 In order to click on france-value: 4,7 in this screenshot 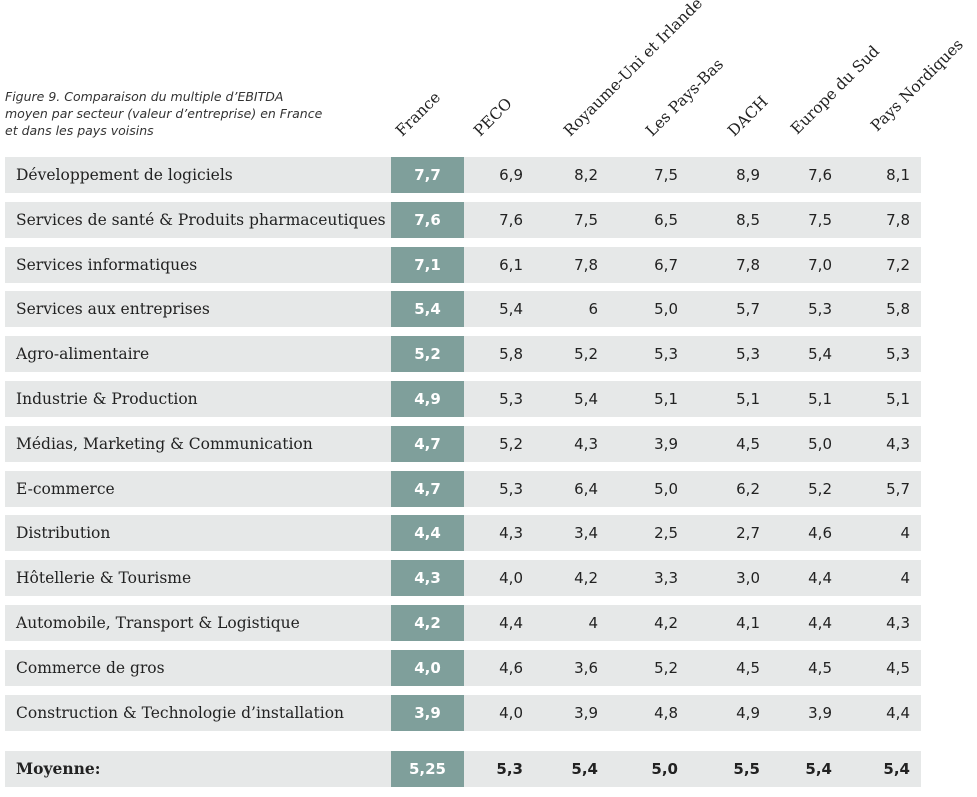, I will do `click(427, 488)`.